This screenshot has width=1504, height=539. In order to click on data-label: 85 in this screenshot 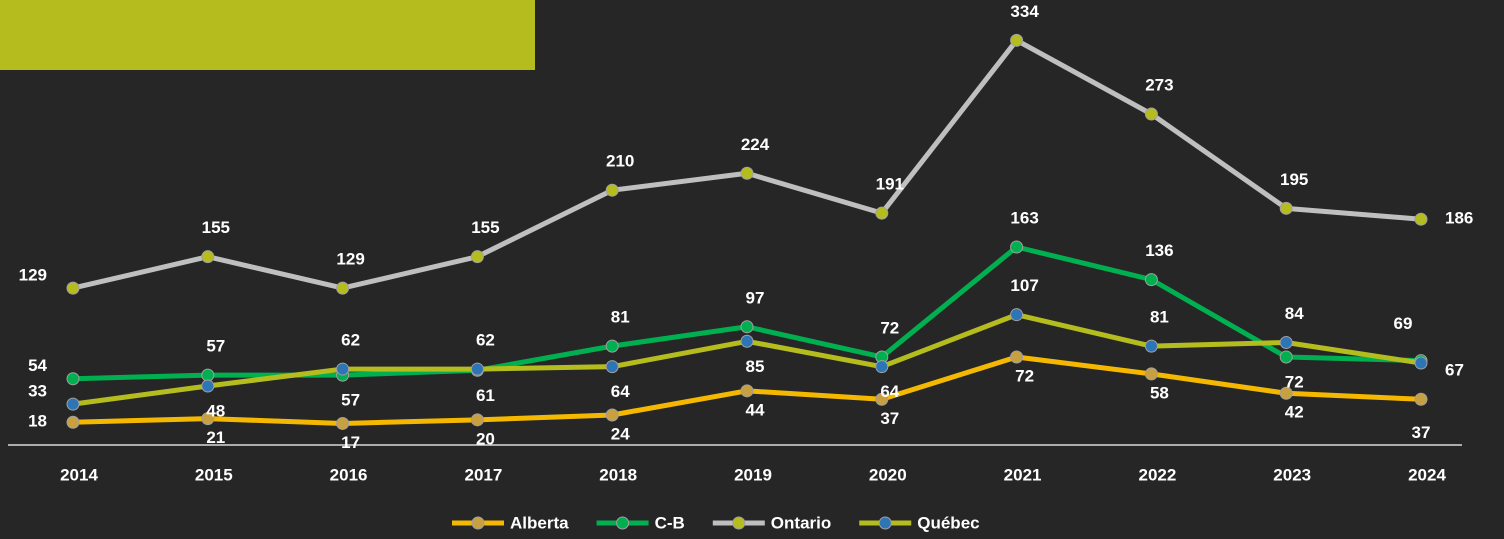, I will do `click(755, 366)`.